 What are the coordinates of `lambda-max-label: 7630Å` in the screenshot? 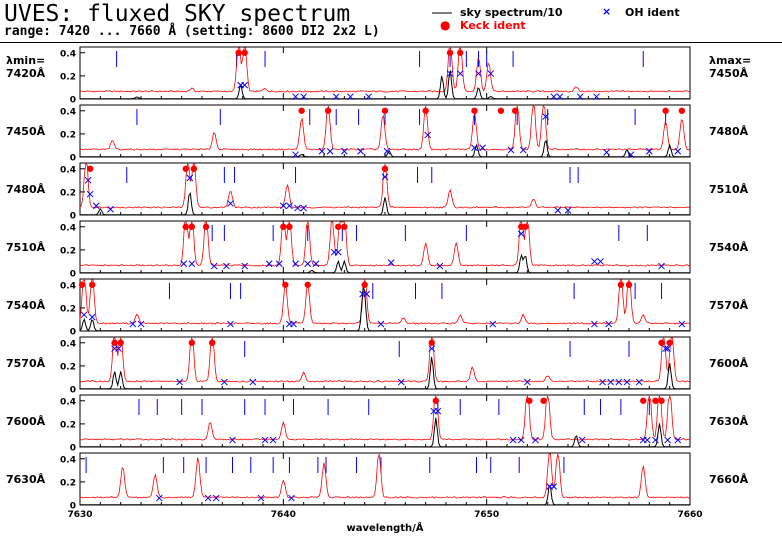 It's located at (729, 421).